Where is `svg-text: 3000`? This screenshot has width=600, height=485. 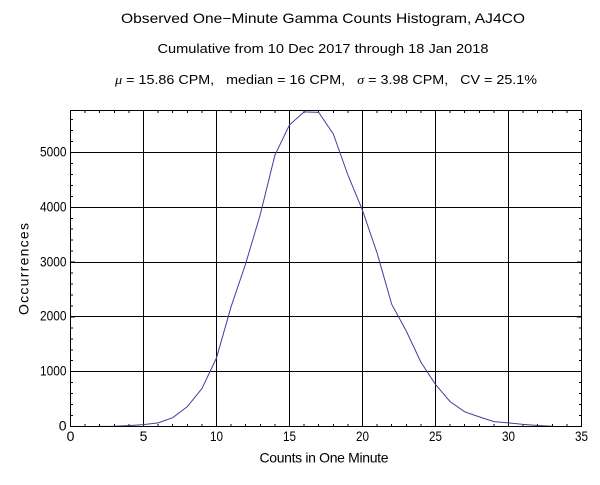 svg-text: 3000 is located at coordinates (53, 262).